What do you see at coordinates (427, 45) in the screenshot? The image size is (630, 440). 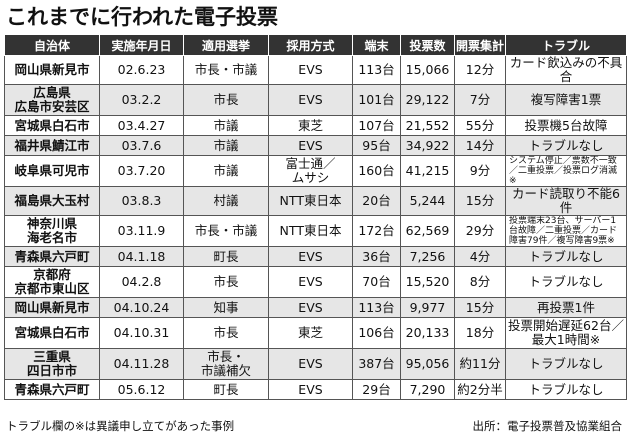 I see `header-votes: 投票数` at bounding box center [427, 45].